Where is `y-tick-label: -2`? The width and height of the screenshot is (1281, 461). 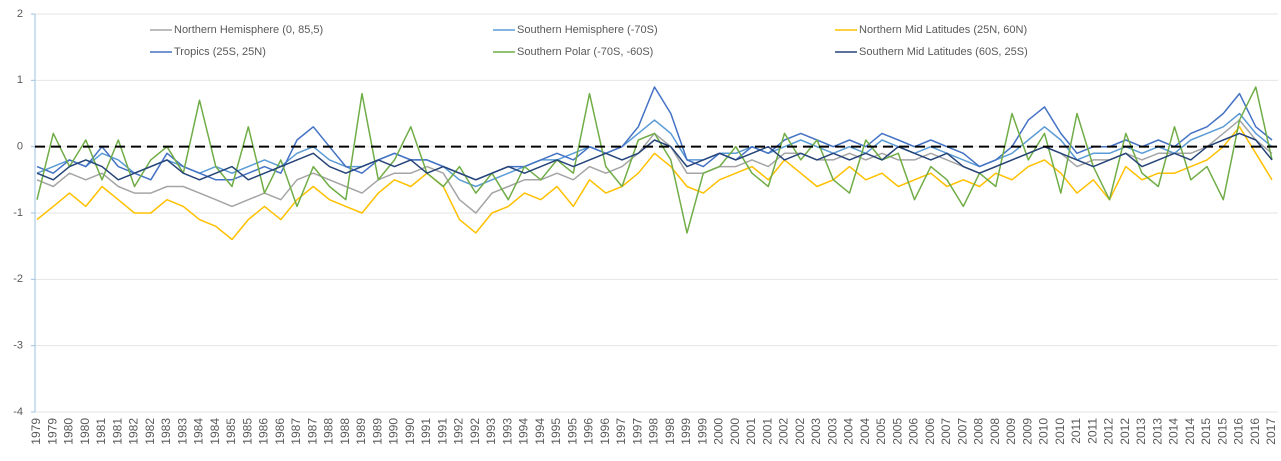
y-tick-label: -2 is located at coordinates (18, 279).